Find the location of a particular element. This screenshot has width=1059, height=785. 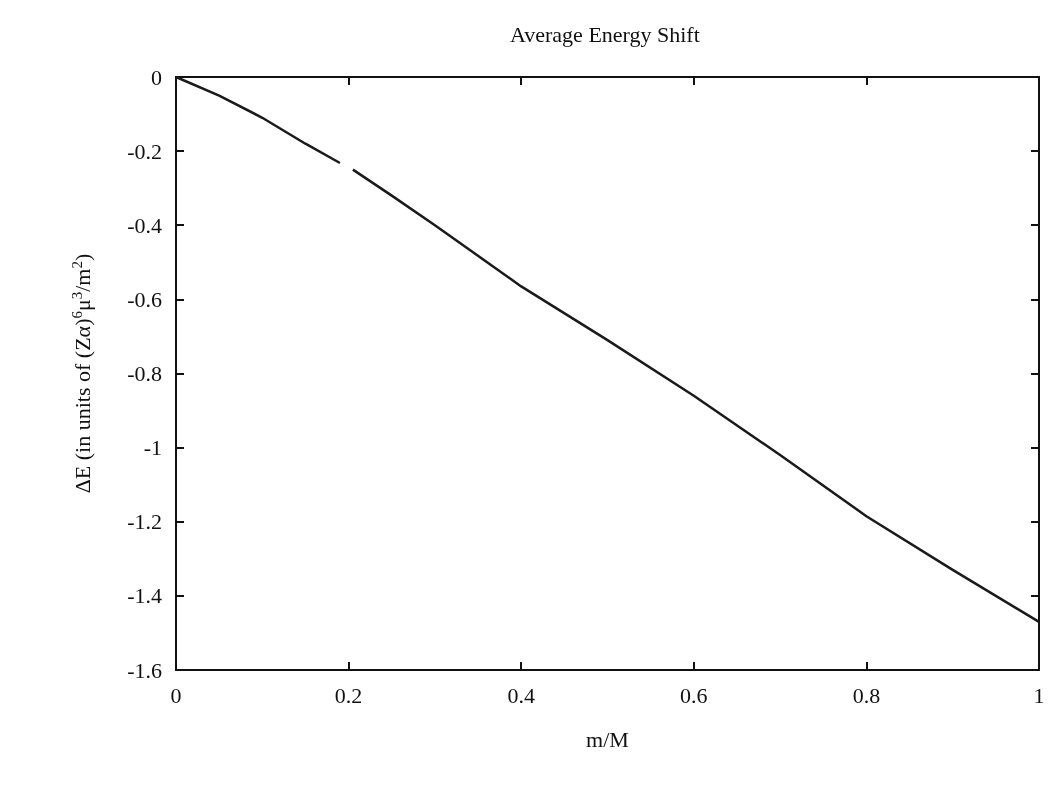

x-tick-label: 0.6 is located at coordinates (694, 695).